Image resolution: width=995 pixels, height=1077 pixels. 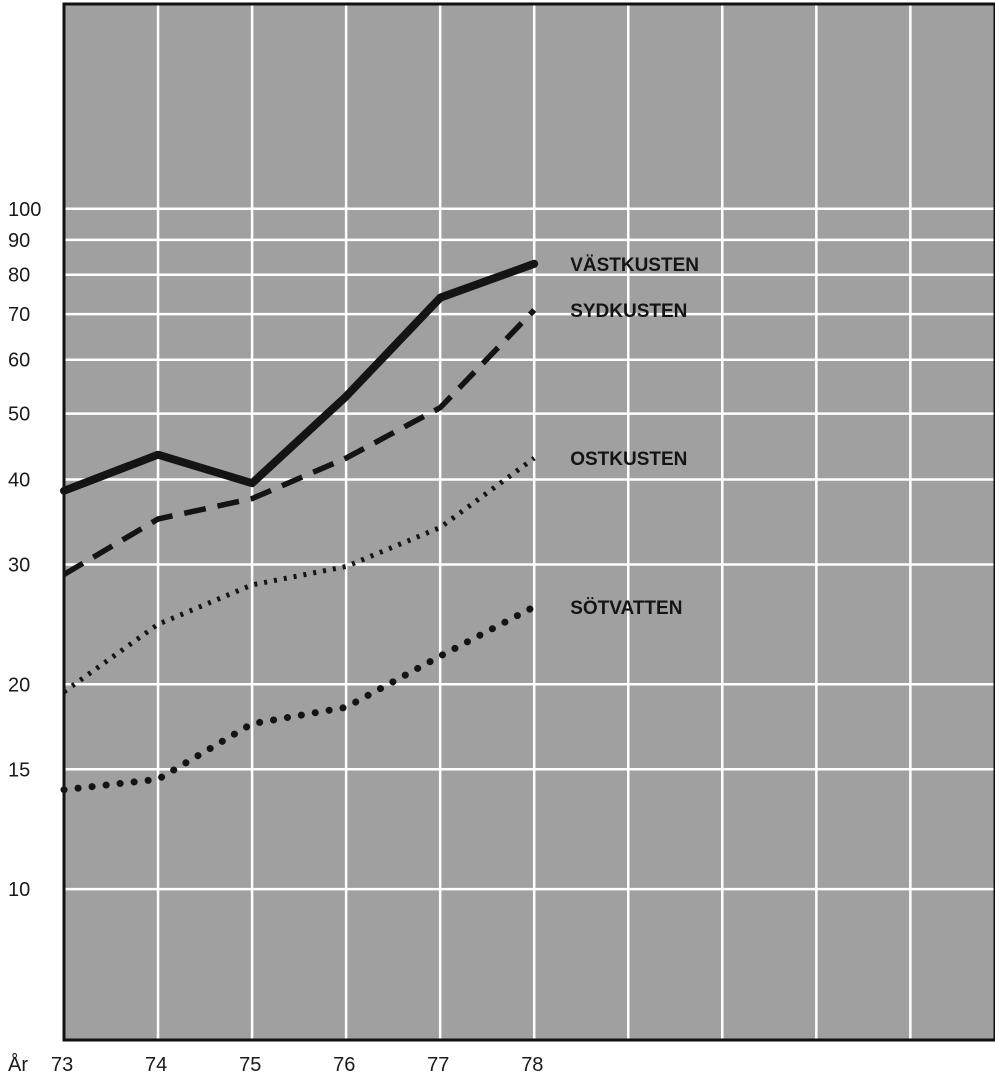 What do you see at coordinates (24, 210) in the screenshot?
I see `y-tick-label: 100` at bounding box center [24, 210].